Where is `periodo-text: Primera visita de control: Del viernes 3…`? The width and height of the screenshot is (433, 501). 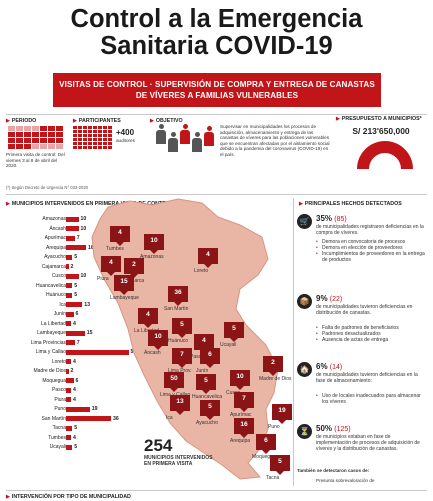
periodo-text: Primera visita de control: Del viernes 3… is located at coordinates (35, 160).